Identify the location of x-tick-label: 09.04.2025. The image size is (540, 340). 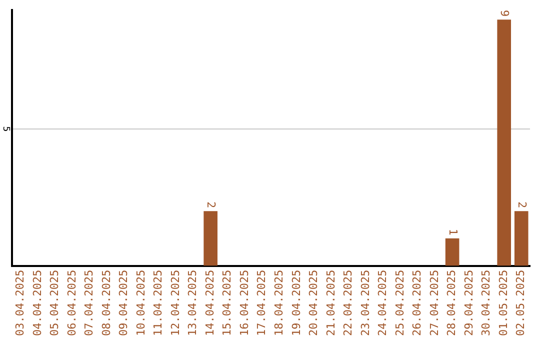
(123, 303).